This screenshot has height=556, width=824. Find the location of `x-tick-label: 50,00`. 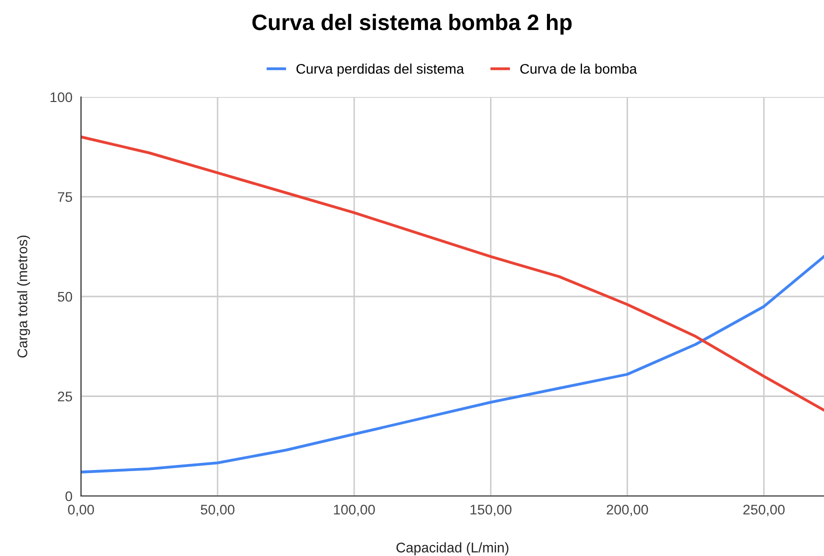

x-tick-label: 50,00 is located at coordinates (217, 510).